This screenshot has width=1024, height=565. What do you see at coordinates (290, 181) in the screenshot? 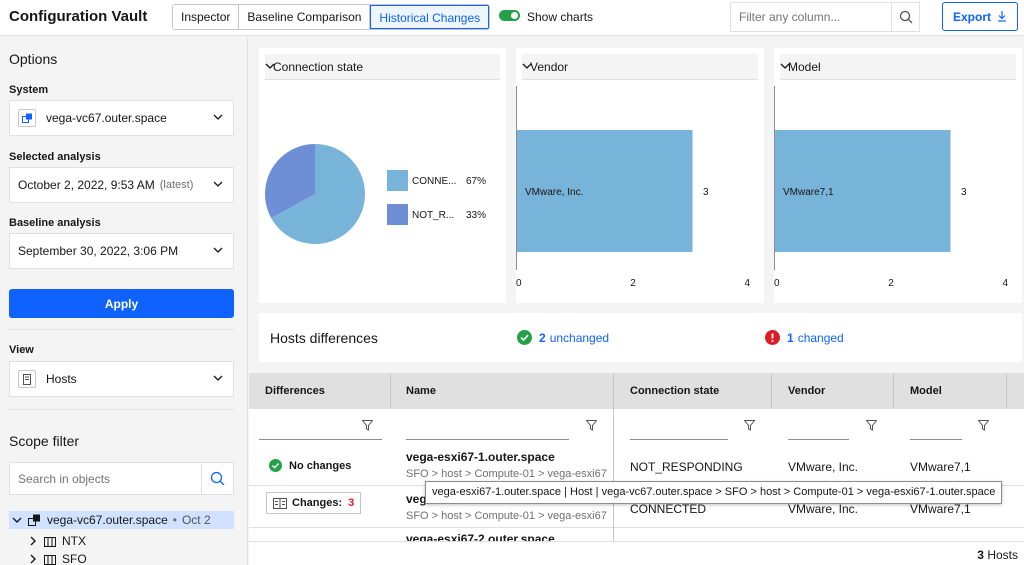
I see `pie-slice` at bounding box center [290, 181].